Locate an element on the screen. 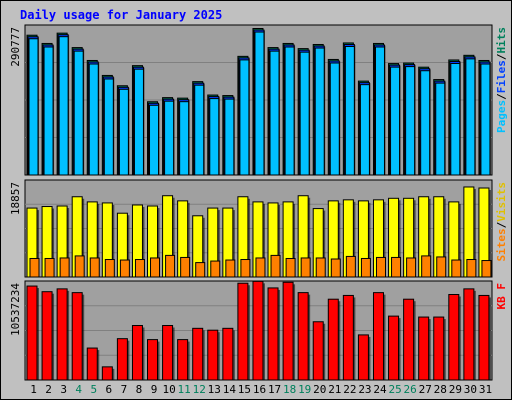  kbytes-legend-kb-f: KB F is located at coordinates (501, 296).